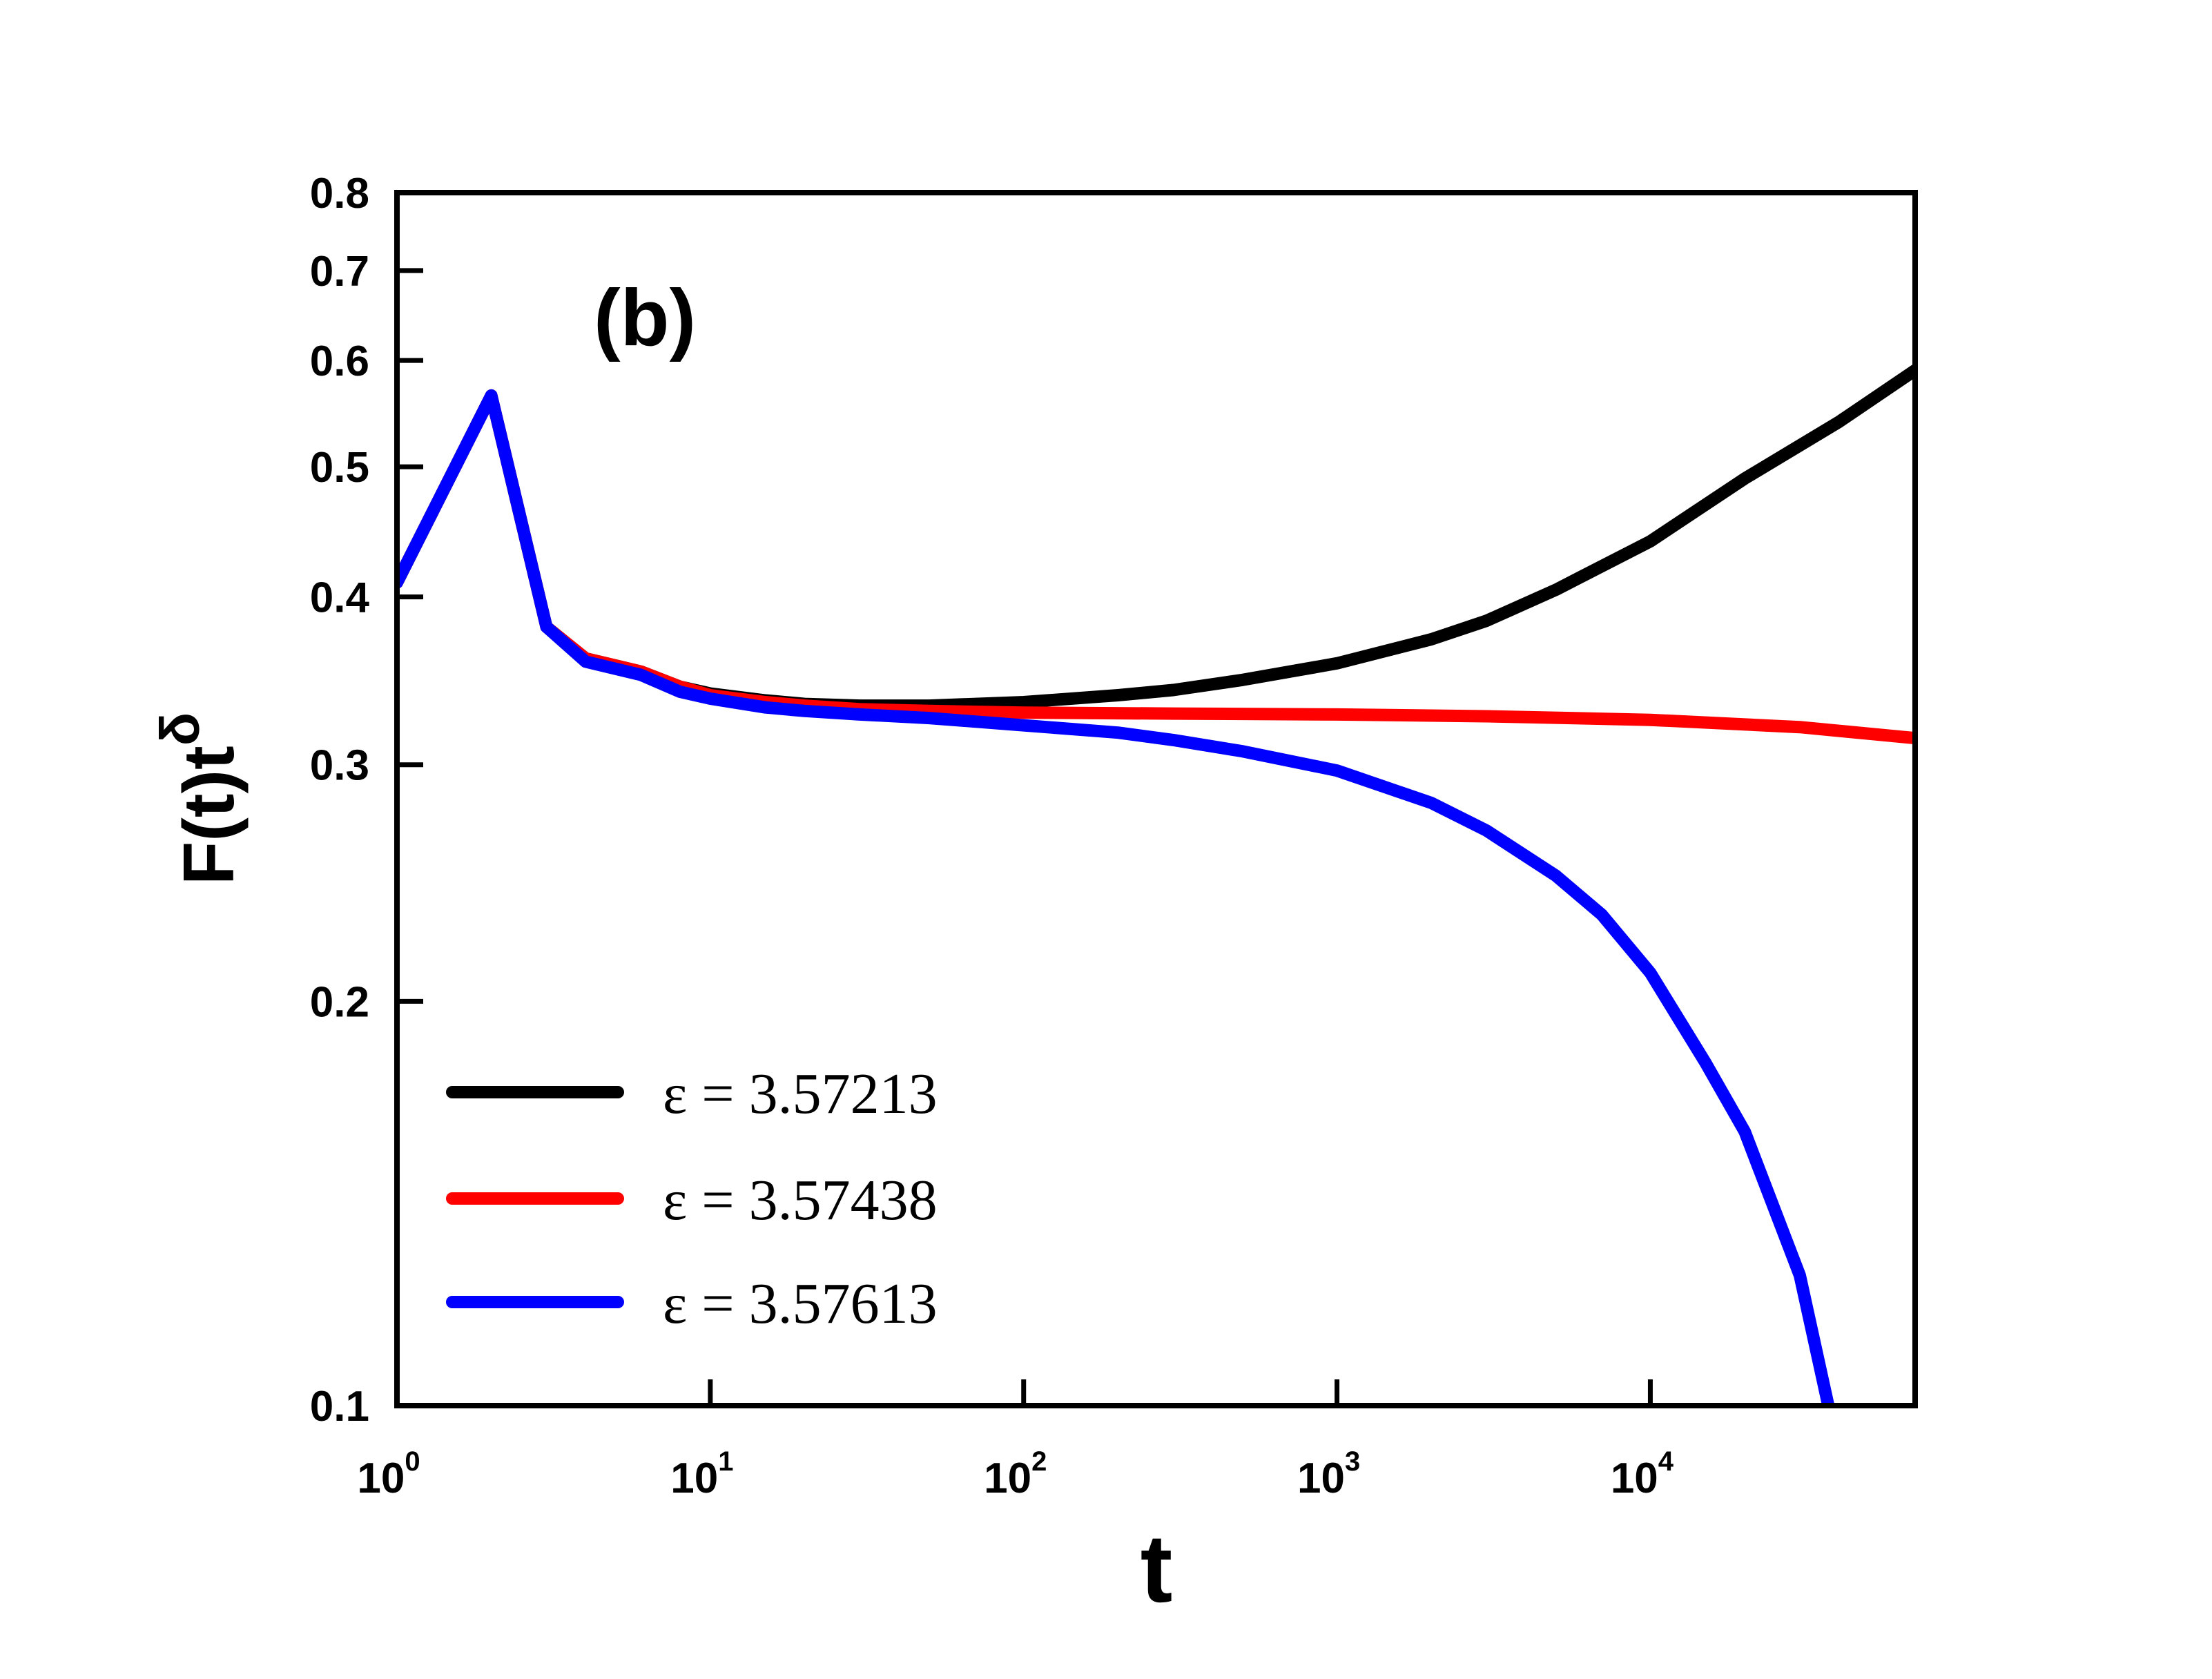 The height and width of the screenshot is (1679, 2212). What do you see at coordinates (645, 317) in the screenshot?
I see `panel-label: (b)` at bounding box center [645, 317].